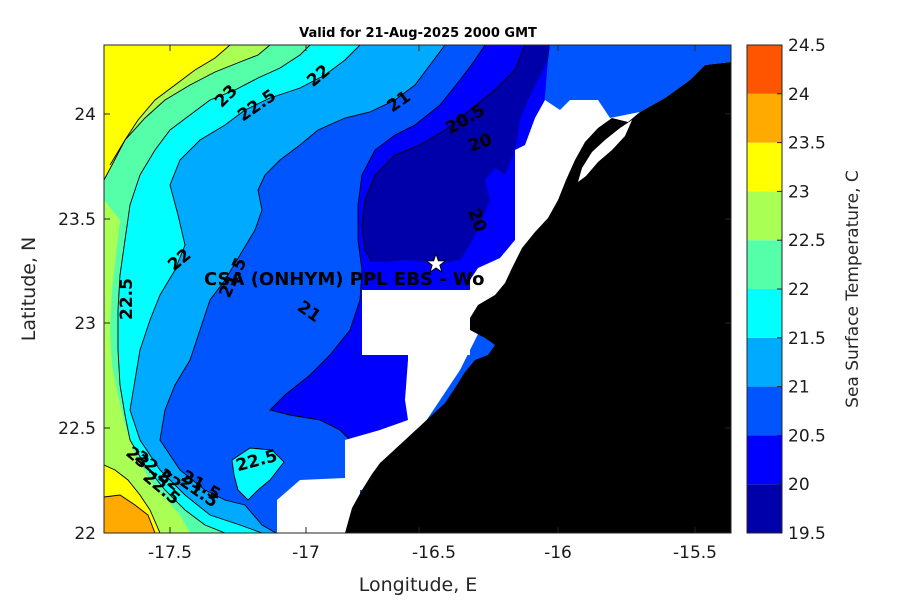  Describe the element at coordinates (29, 289) in the screenshot. I see `y-axis-label: Latitude, N` at that location.